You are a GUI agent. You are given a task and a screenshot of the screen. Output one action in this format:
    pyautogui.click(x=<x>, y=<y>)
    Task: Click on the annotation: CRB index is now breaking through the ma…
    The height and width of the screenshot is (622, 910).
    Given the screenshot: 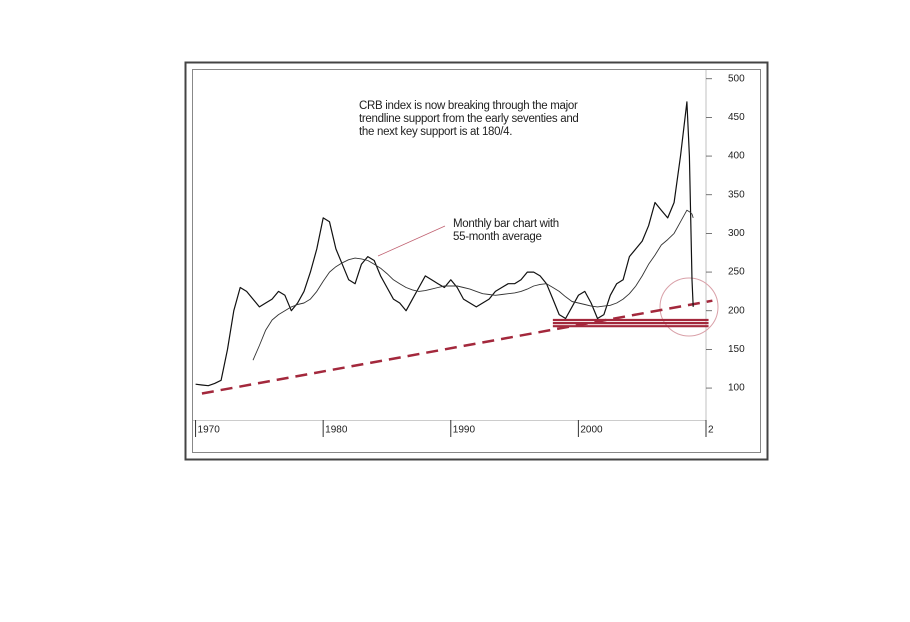 What is the action you would take?
    pyautogui.click(x=468, y=106)
    